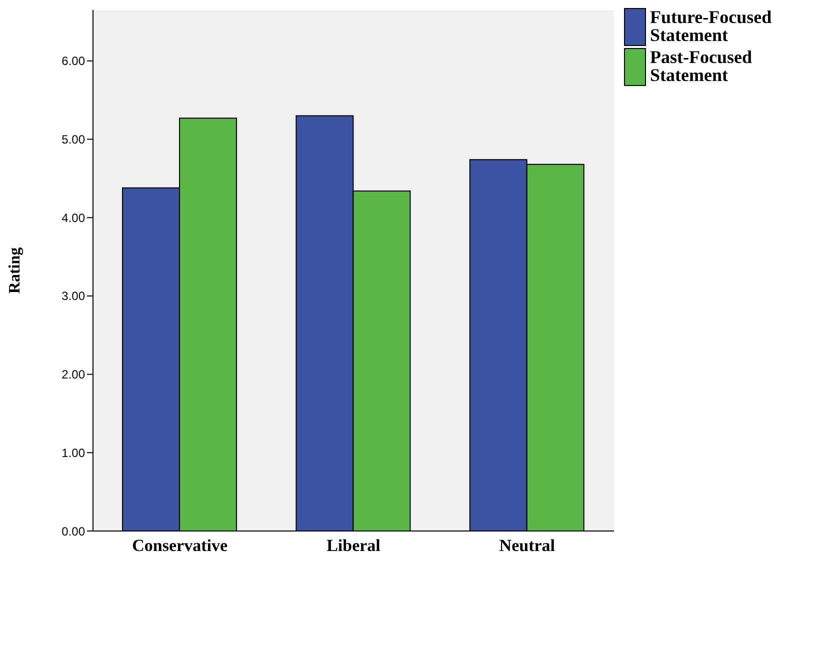 This screenshot has width=830, height=652. Describe the element at coordinates (74, 531) in the screenshot. I see `y-tick-label: 0.00` at that location.